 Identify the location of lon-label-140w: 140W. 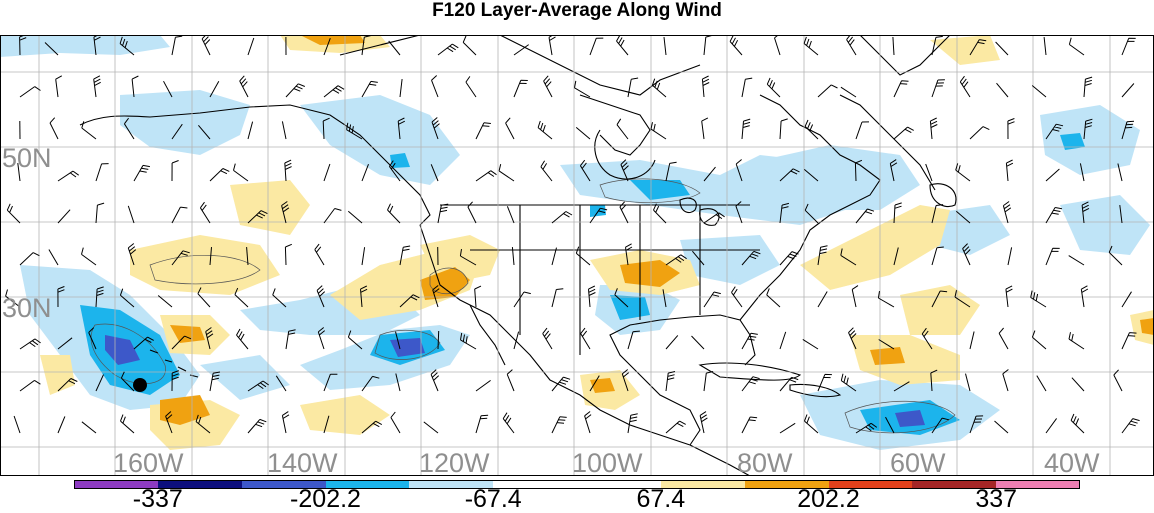
(302, 462).